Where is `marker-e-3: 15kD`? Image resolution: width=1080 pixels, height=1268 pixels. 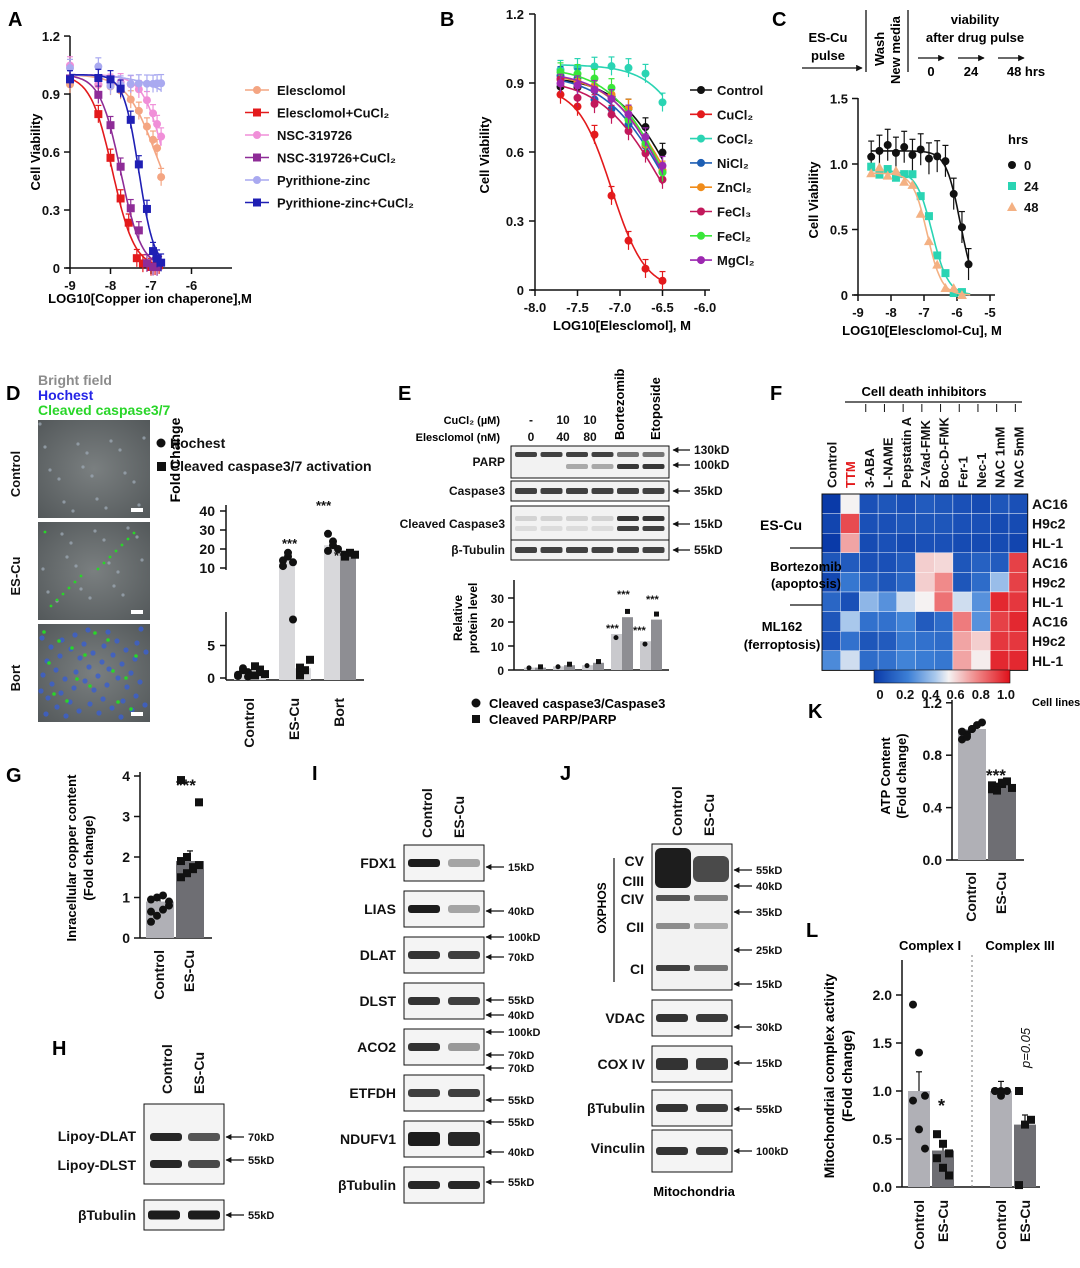
marker-e-3: 15kD is located at coordinates (708, 524).